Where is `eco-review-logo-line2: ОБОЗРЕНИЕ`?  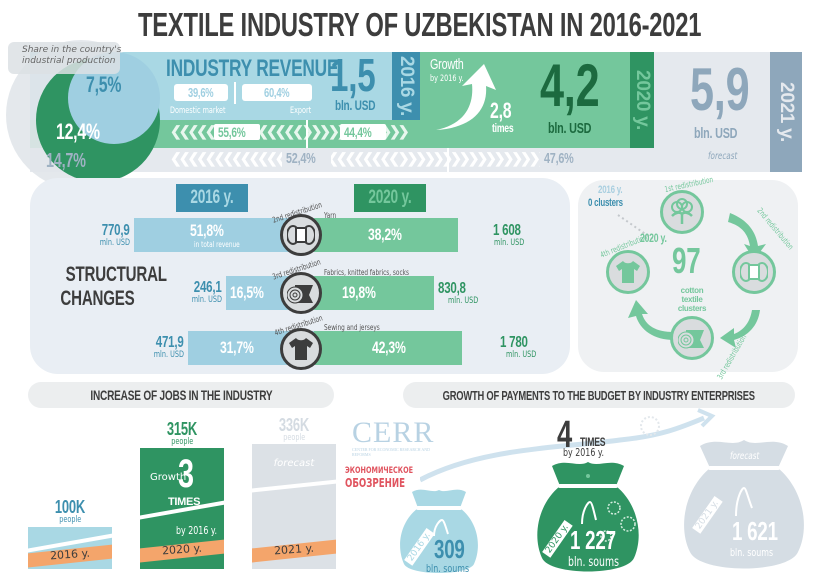
eco-review-logo-line2: ОБОЗРЕНИЕ is located at coordinates (375, 483).